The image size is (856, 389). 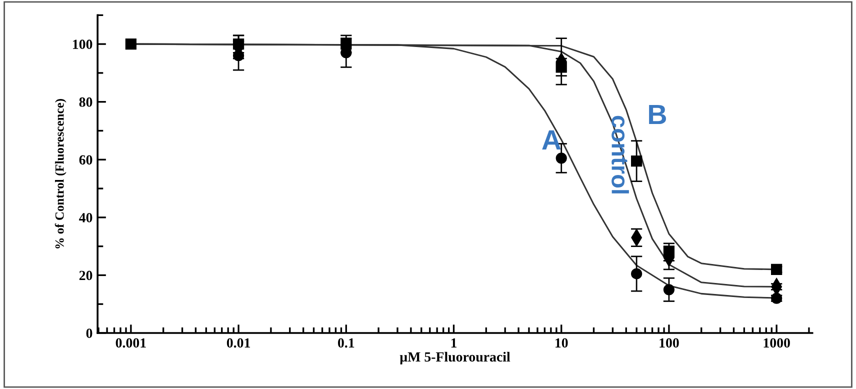 What do you see at coordinates (131, 343) in the screenshot?
I see `x-tick-label: 0.001` at bounding box center [131, 343].